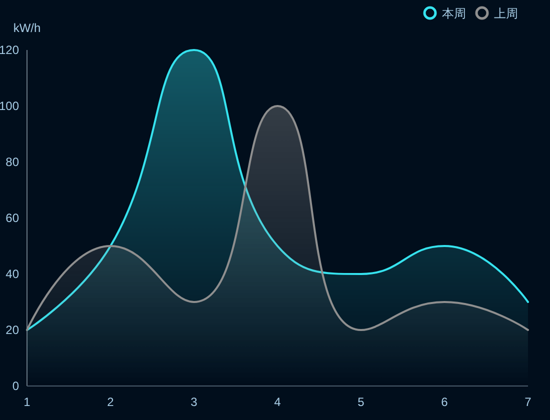 The image size is (550, 420). Describe the element at coordinates (10, 106) in the screenshot. I see `y-tick-label: 100` at that location.